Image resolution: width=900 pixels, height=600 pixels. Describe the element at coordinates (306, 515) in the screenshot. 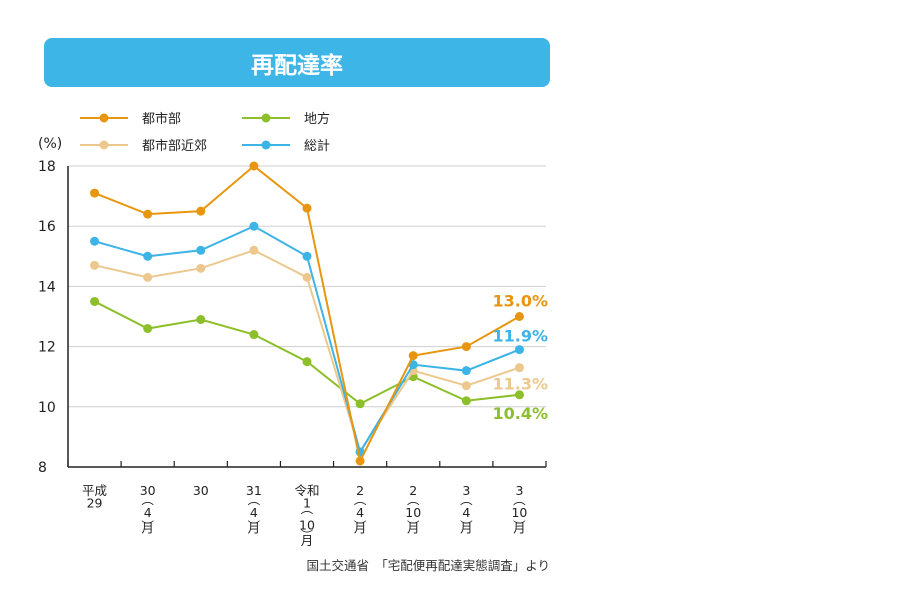

I see `x-tick-label: 令和 1︵ 10 月︶` at that location.